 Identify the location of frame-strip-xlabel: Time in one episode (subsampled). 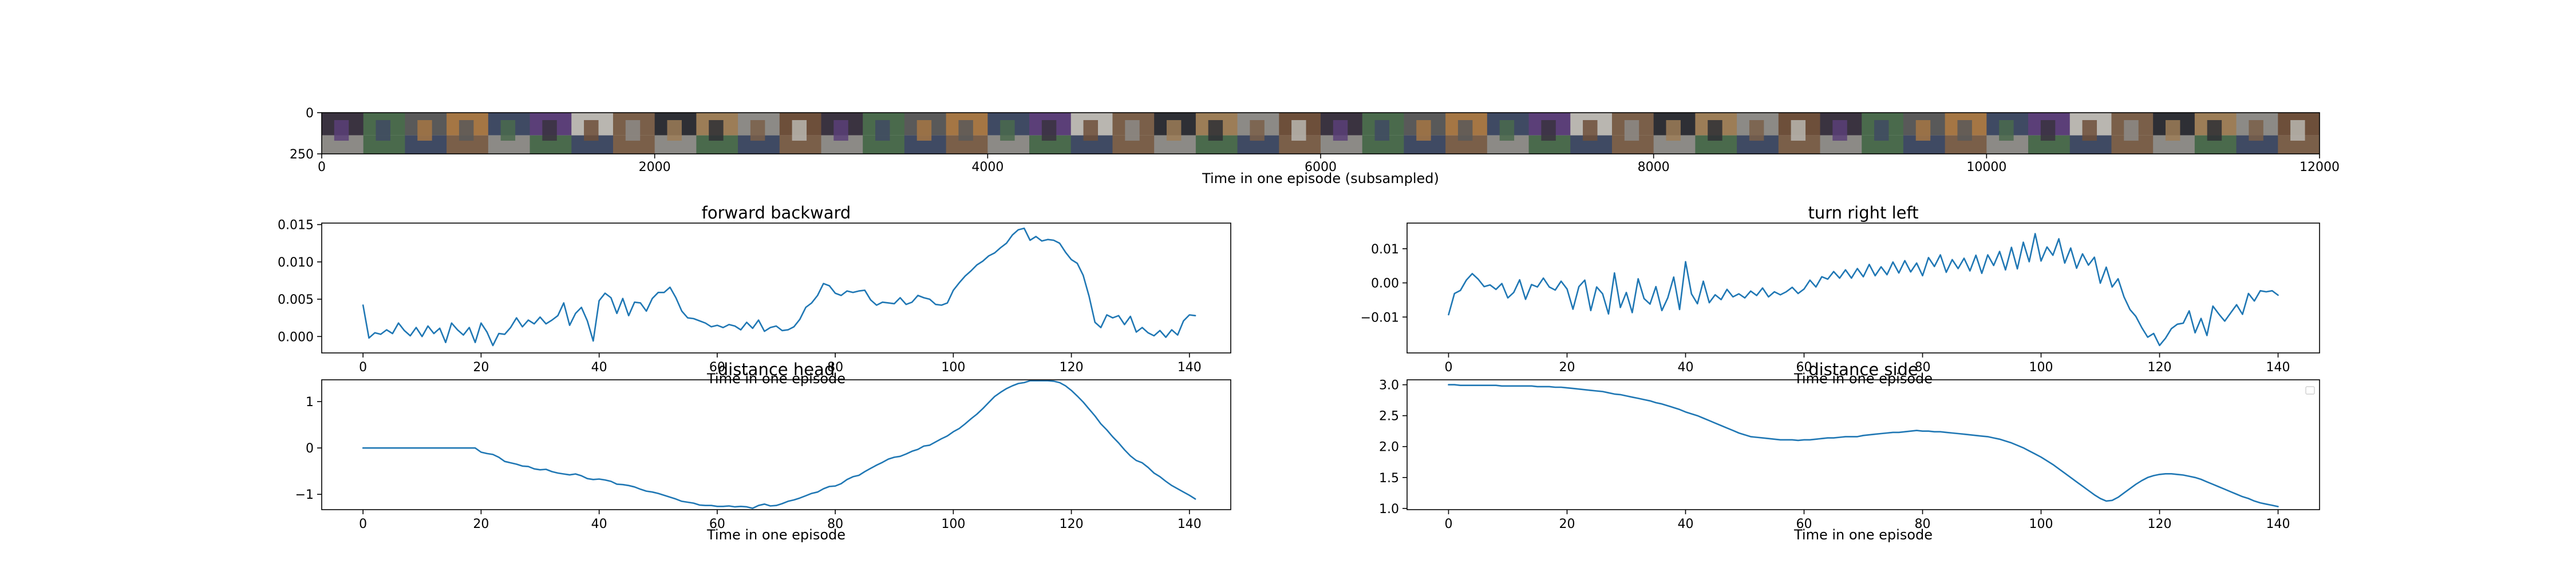
(1320, 178).